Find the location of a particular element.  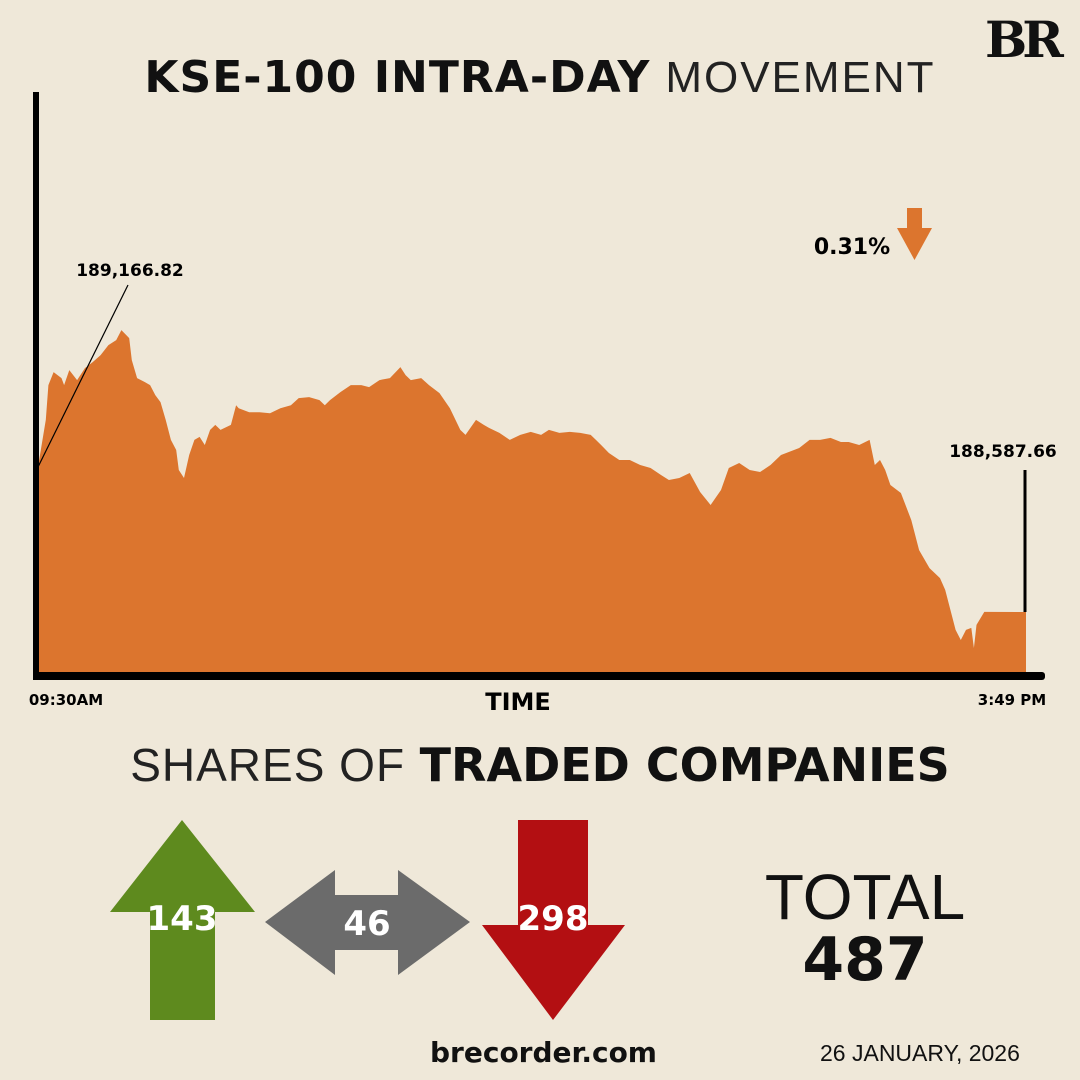

chart-title: KSE-100 INTRA-DAY MOVEMENT is located at coordinates (540, 77).